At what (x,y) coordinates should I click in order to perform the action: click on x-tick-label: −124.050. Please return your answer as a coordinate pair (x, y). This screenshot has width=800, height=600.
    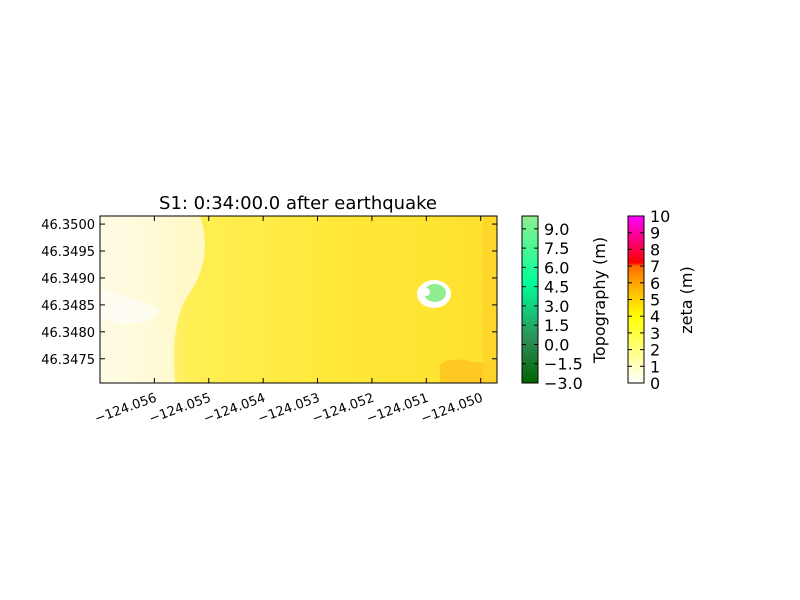
    Looking at the image, I should click on (452, 409).